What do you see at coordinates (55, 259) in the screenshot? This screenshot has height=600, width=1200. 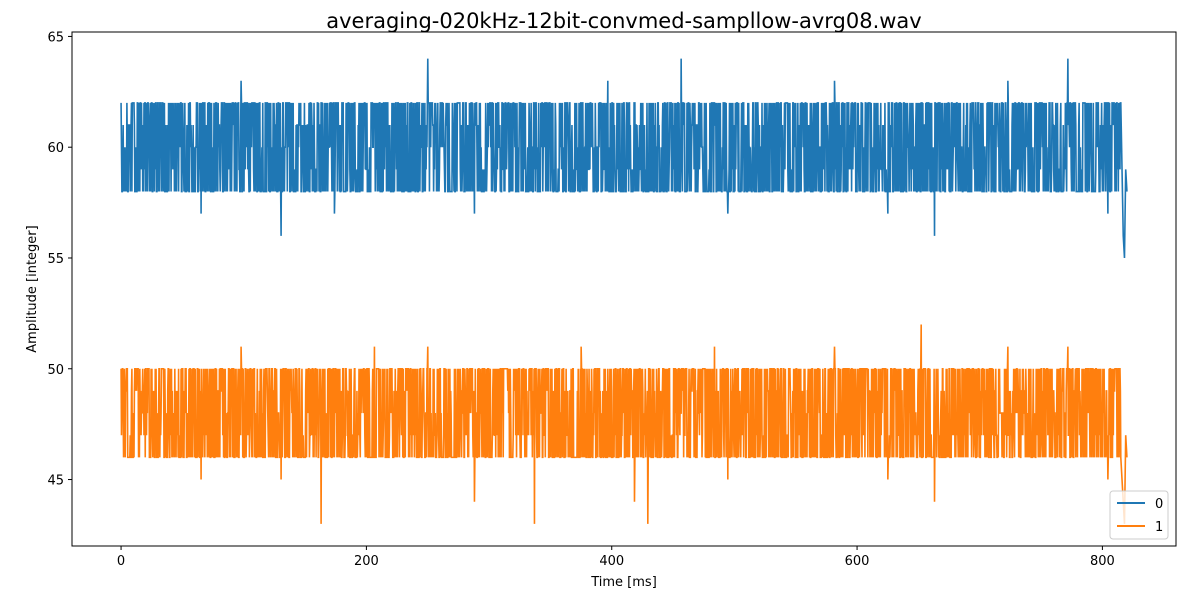 I see `y-tick-label: 55` at bounding box center [55, 259].